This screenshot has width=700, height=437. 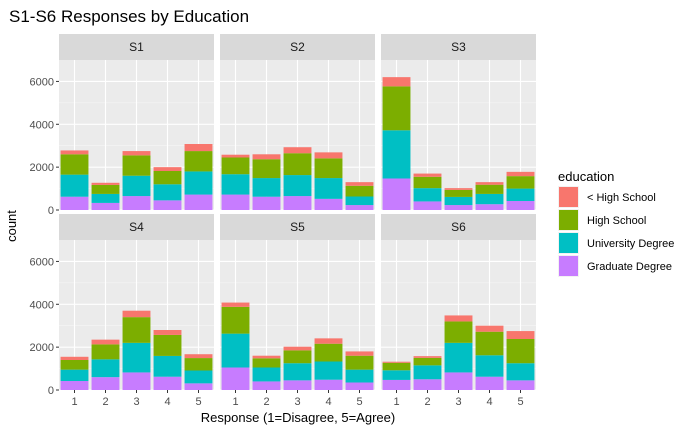 I want to click on chart-title: S1-S6 Responses by Education, so click(x=129, y=16).